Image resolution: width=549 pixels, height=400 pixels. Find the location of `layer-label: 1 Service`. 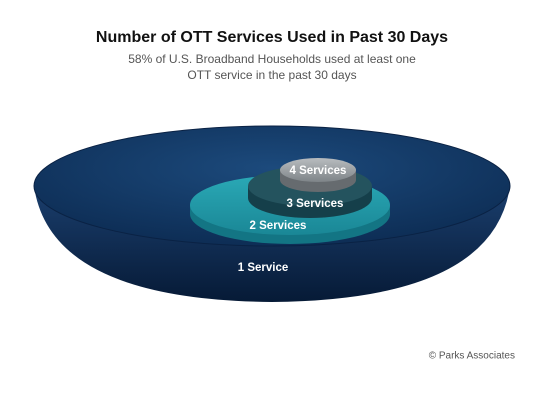

layer-label: 1 Service is located at coordinates (263, 268).